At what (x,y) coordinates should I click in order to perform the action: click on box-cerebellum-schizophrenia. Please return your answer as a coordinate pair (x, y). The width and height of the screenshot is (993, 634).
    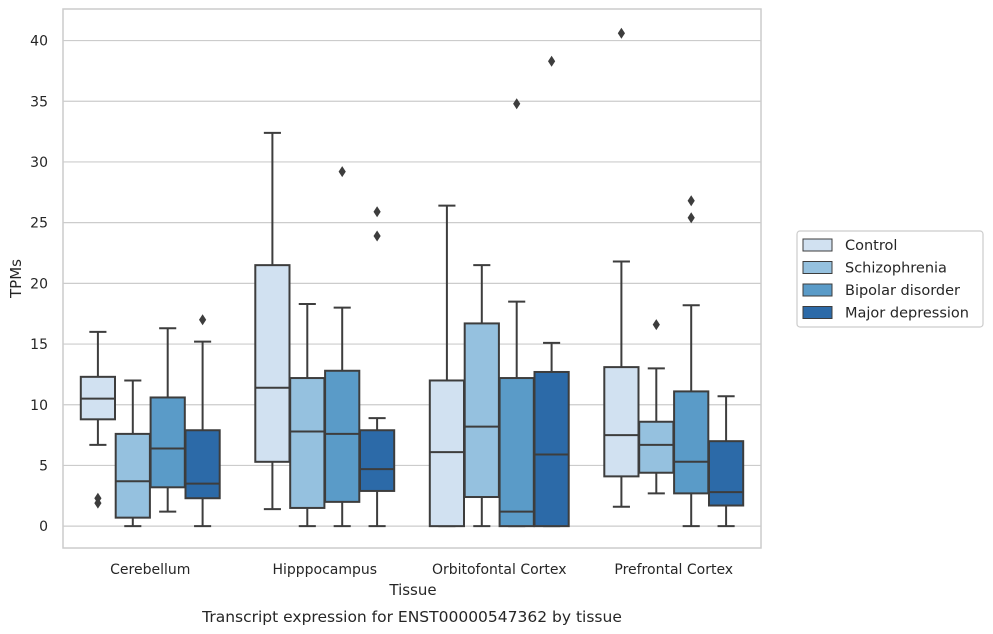
    Looking at the image, I should click on (132, 453).